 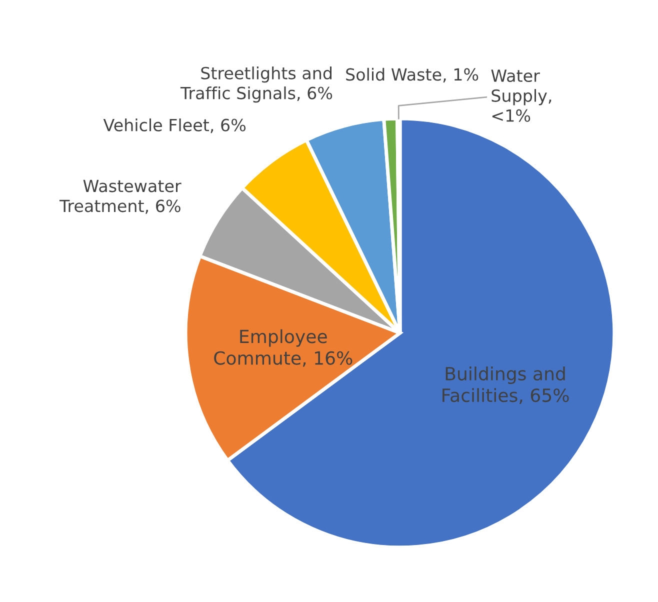 What do you see at coordinates (174, 126) in the screenshot?
I see `slice-label: Vehicle Fleet, 6%` at bounding box center [174, 126].